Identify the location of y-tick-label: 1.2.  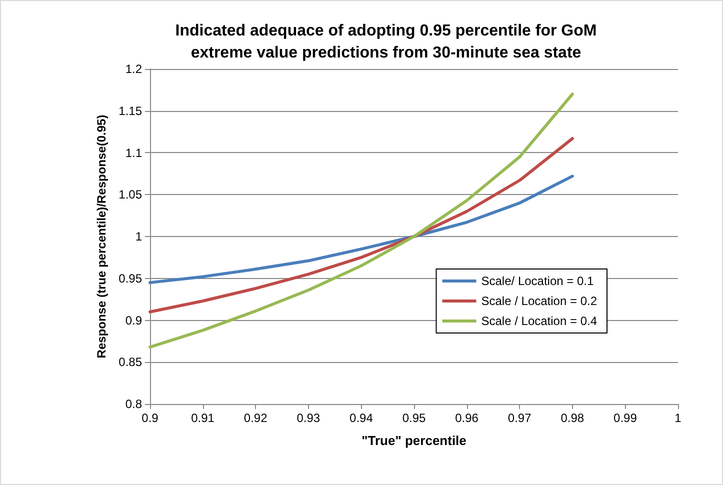
(133, 69).